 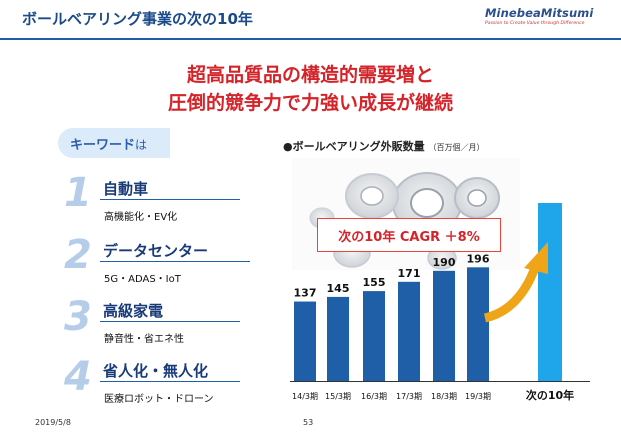 I want to click on cagr-callout-box, so click(x=409, y=235).